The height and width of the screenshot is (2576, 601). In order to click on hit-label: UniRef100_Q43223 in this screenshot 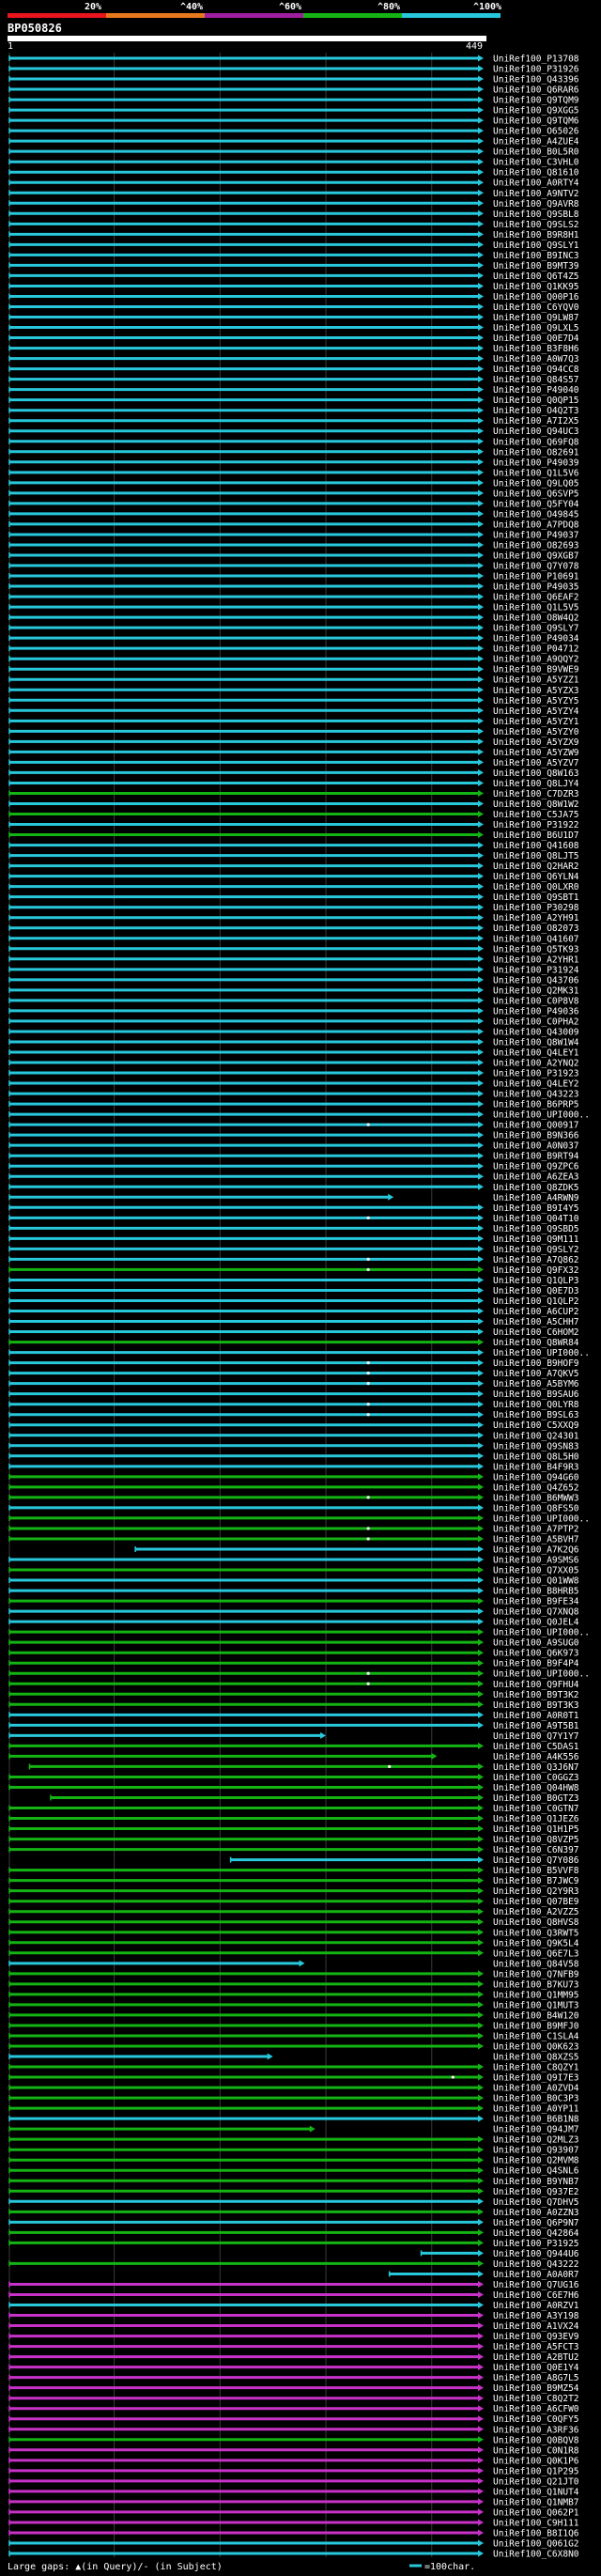, I will do `click(536, 1095)`.